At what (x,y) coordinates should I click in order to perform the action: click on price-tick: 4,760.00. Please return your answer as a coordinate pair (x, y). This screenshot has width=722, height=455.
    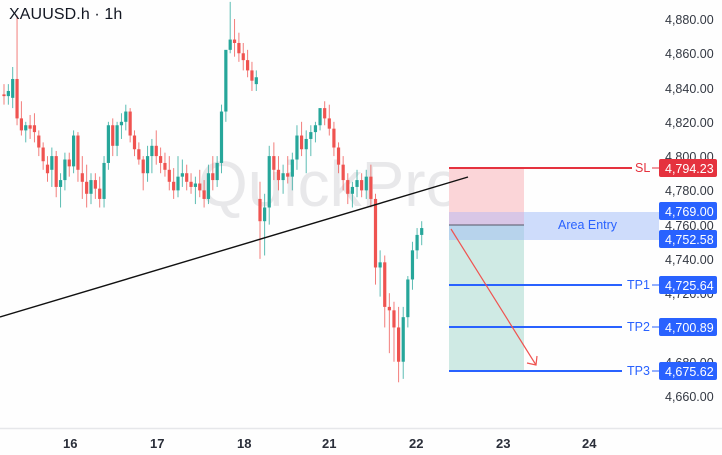
    Looking at the image, I should click on (689, 226).